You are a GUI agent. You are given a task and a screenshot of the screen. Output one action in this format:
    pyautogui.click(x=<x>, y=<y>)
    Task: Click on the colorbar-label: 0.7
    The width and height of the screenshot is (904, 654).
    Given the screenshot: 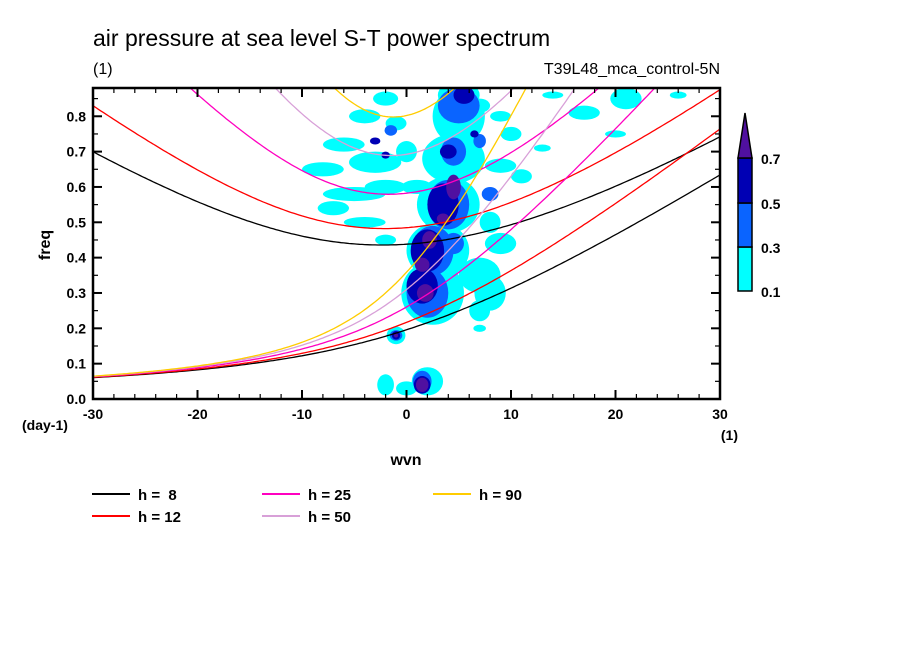 What is the action you would take?
    pyautogui.click(x=771, y=159)
    